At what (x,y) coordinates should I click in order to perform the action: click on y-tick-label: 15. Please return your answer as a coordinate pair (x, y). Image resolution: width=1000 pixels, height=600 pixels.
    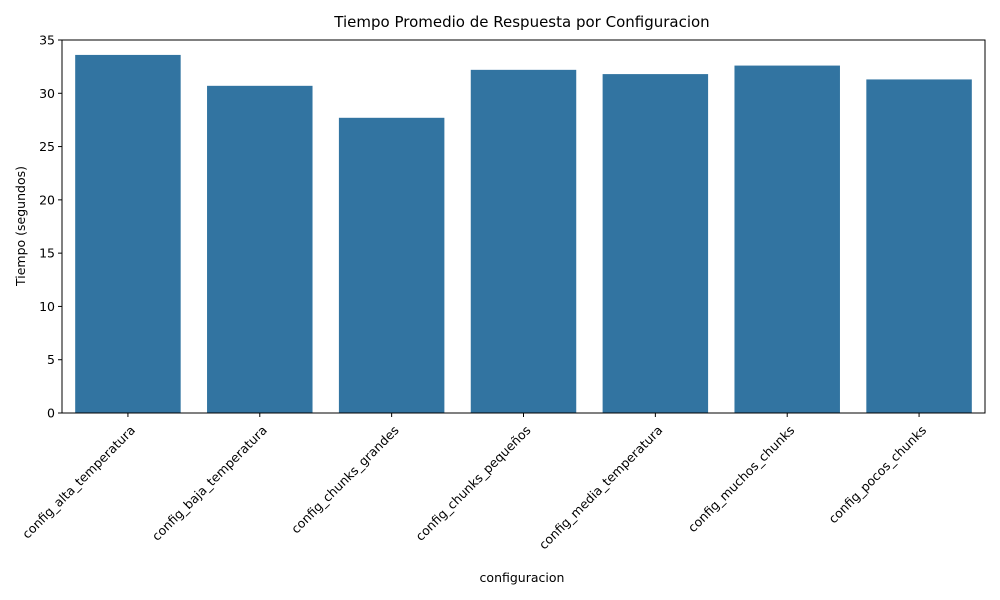
    Looking at the image, I should click on (47, 253).